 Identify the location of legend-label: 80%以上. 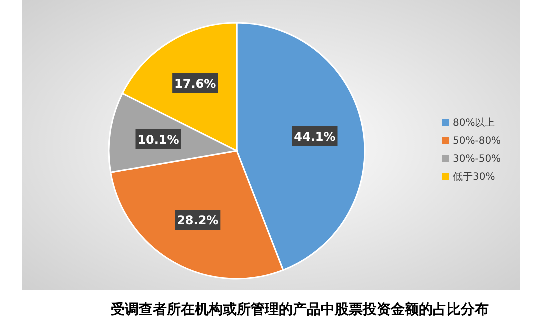
(474, 123).